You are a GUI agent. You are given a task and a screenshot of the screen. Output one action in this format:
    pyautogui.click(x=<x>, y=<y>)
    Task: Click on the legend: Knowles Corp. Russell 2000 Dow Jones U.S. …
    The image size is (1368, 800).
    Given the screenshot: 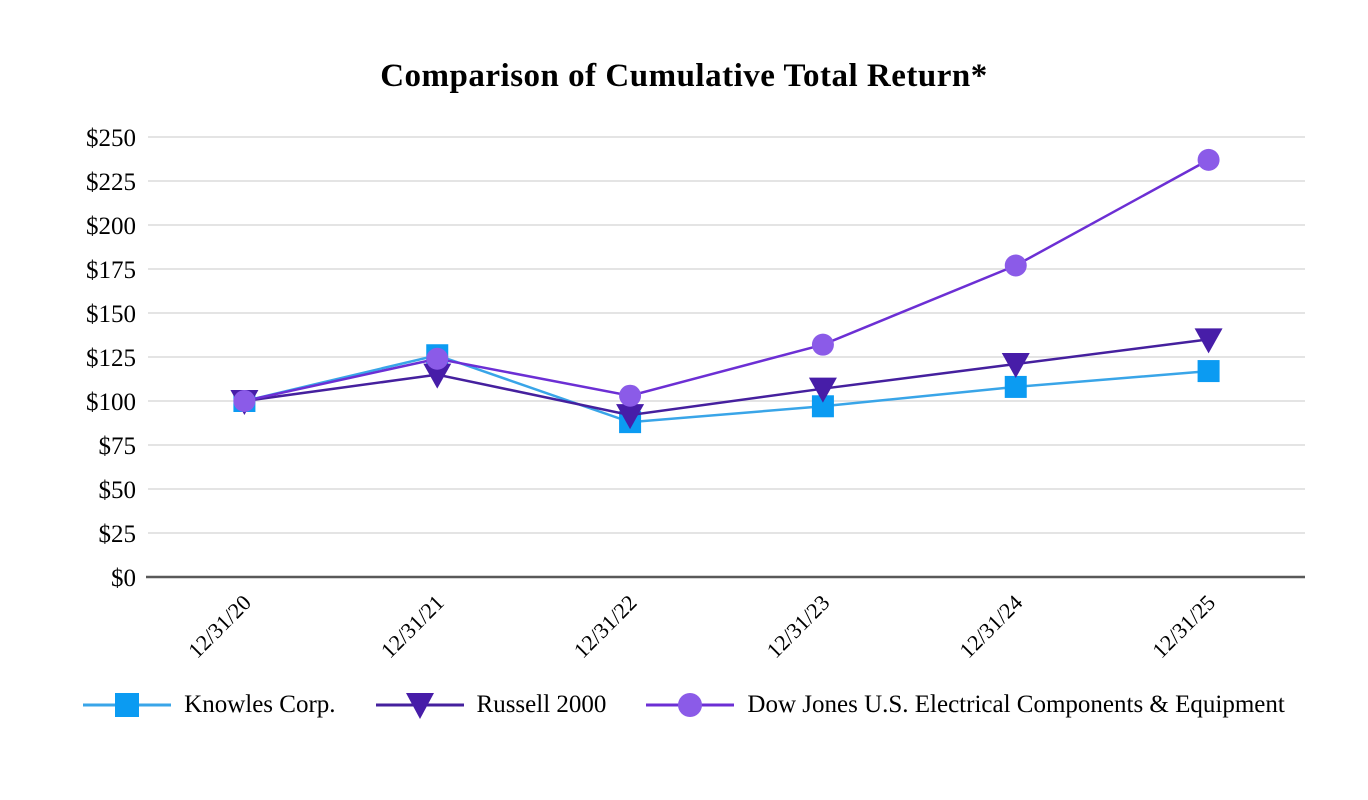 What is the action you would take?
    pyautogui.click(x=684, y=705)
    